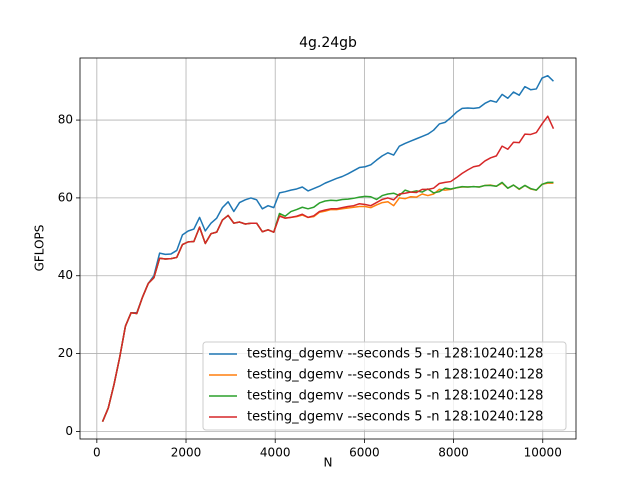 This screenshot has height=480, width=640. Describe the element at coordinates (65, 353) in the screenshot. I see `y-tick-label: 20` at that location.